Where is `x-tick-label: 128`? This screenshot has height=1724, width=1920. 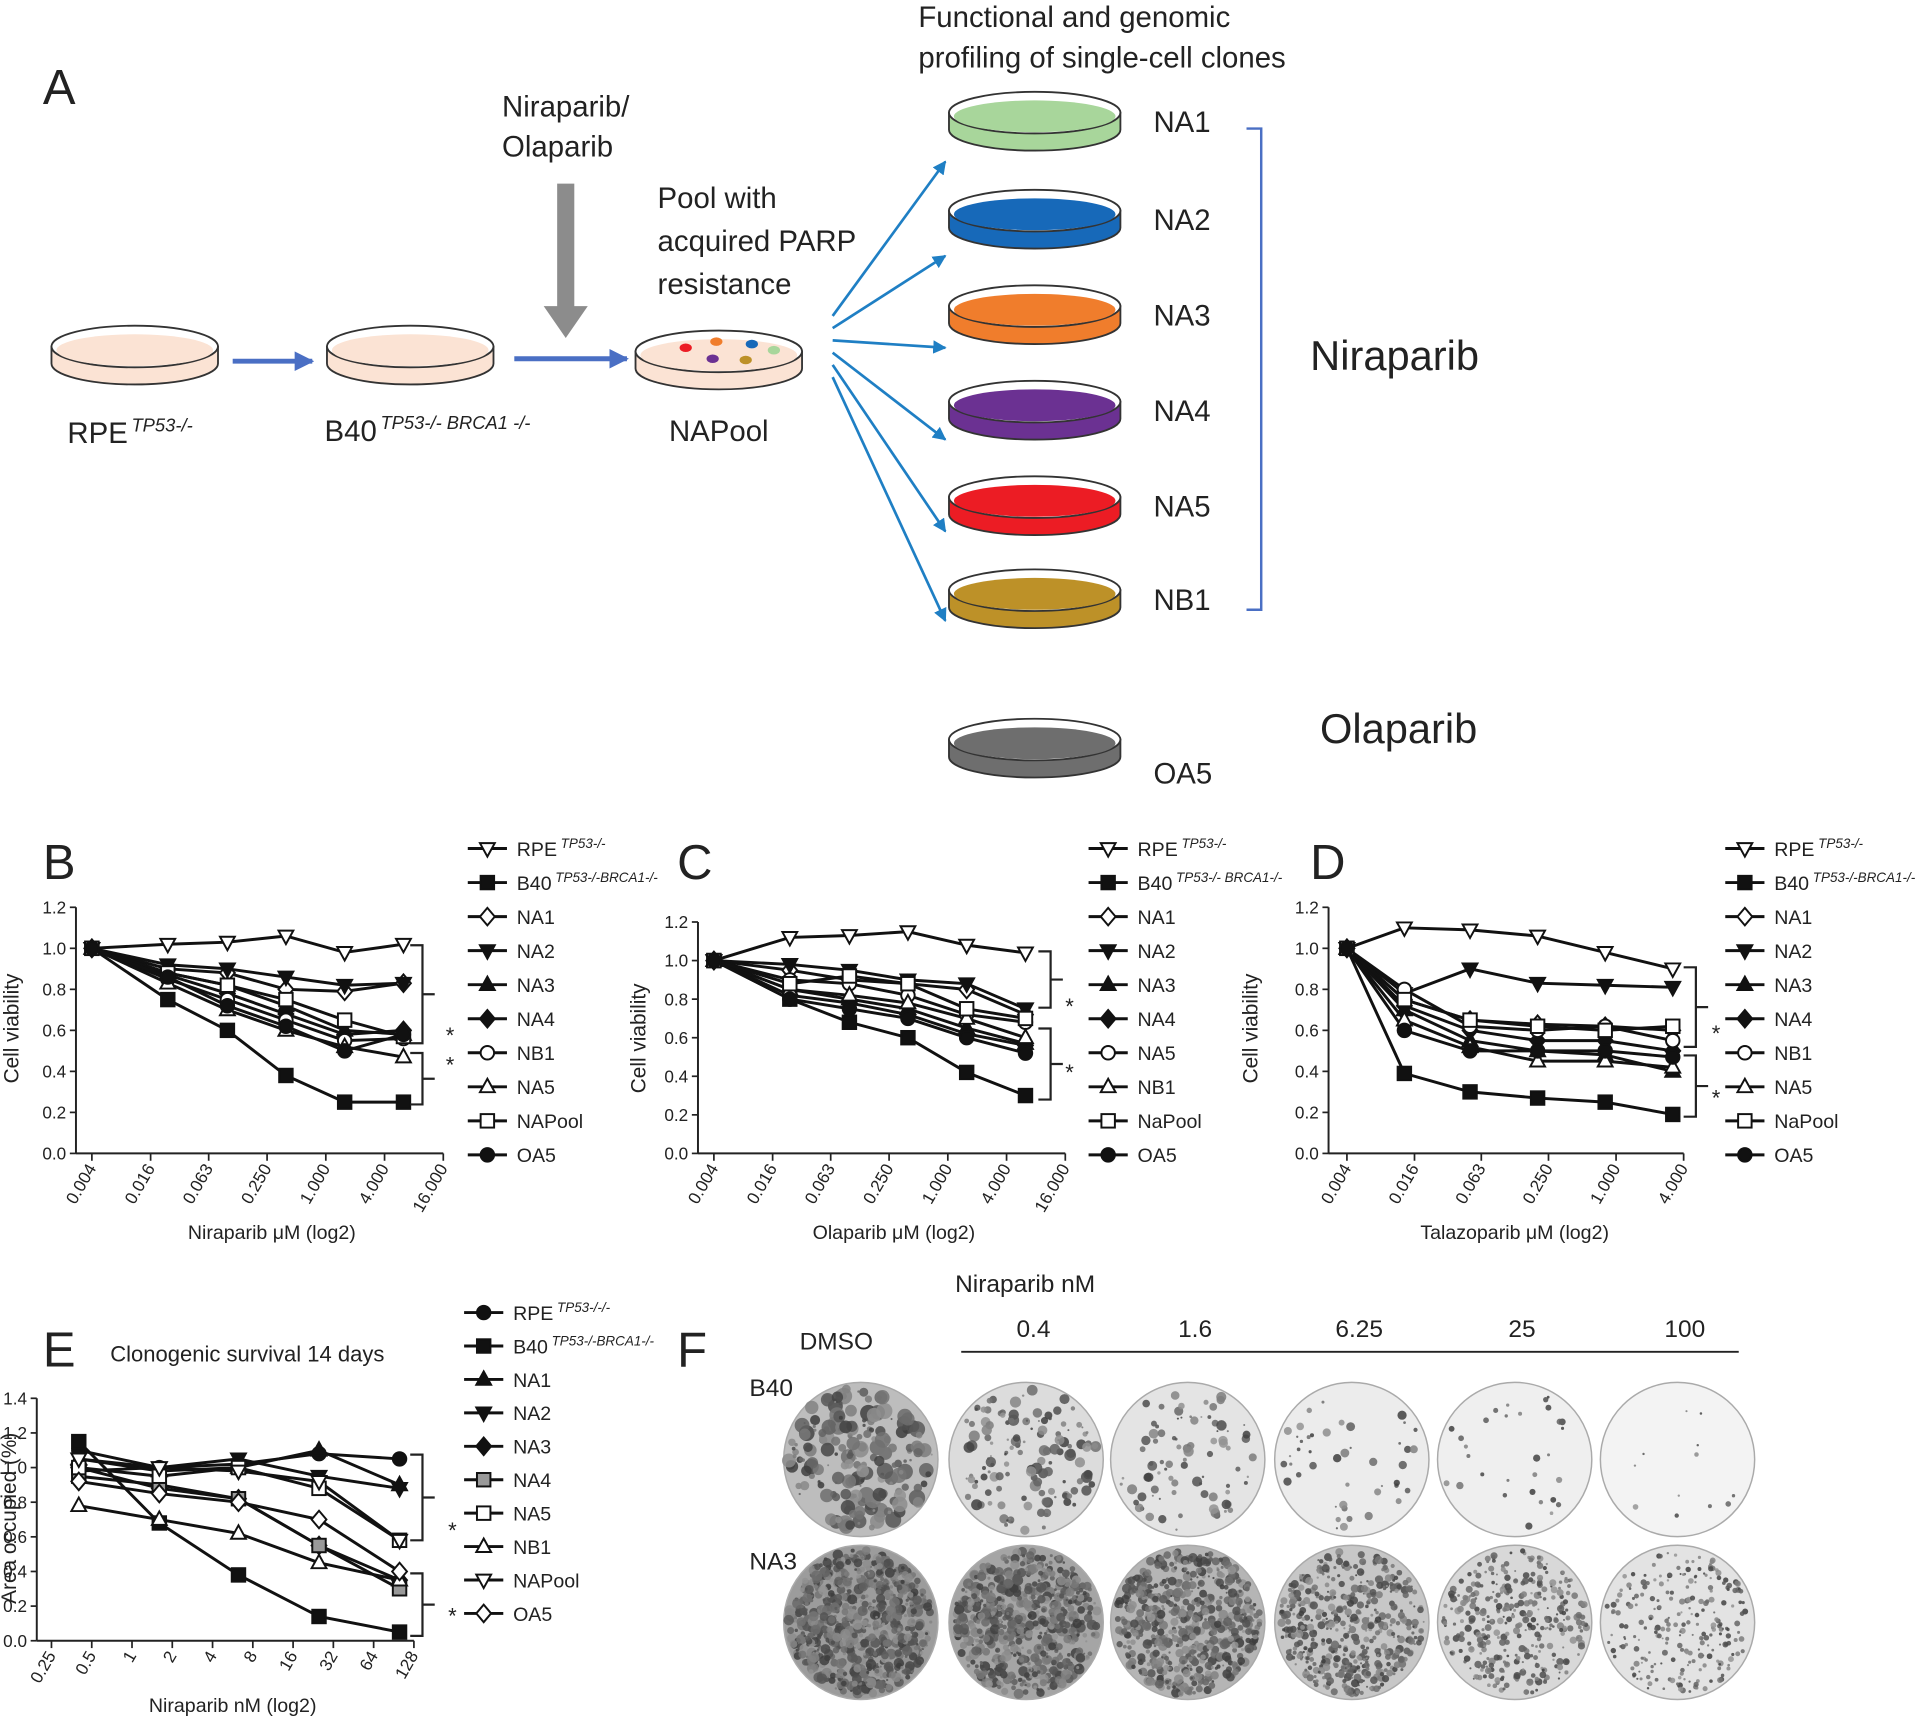 x-tick-label: 128 is located at coordinates (407, 1664).